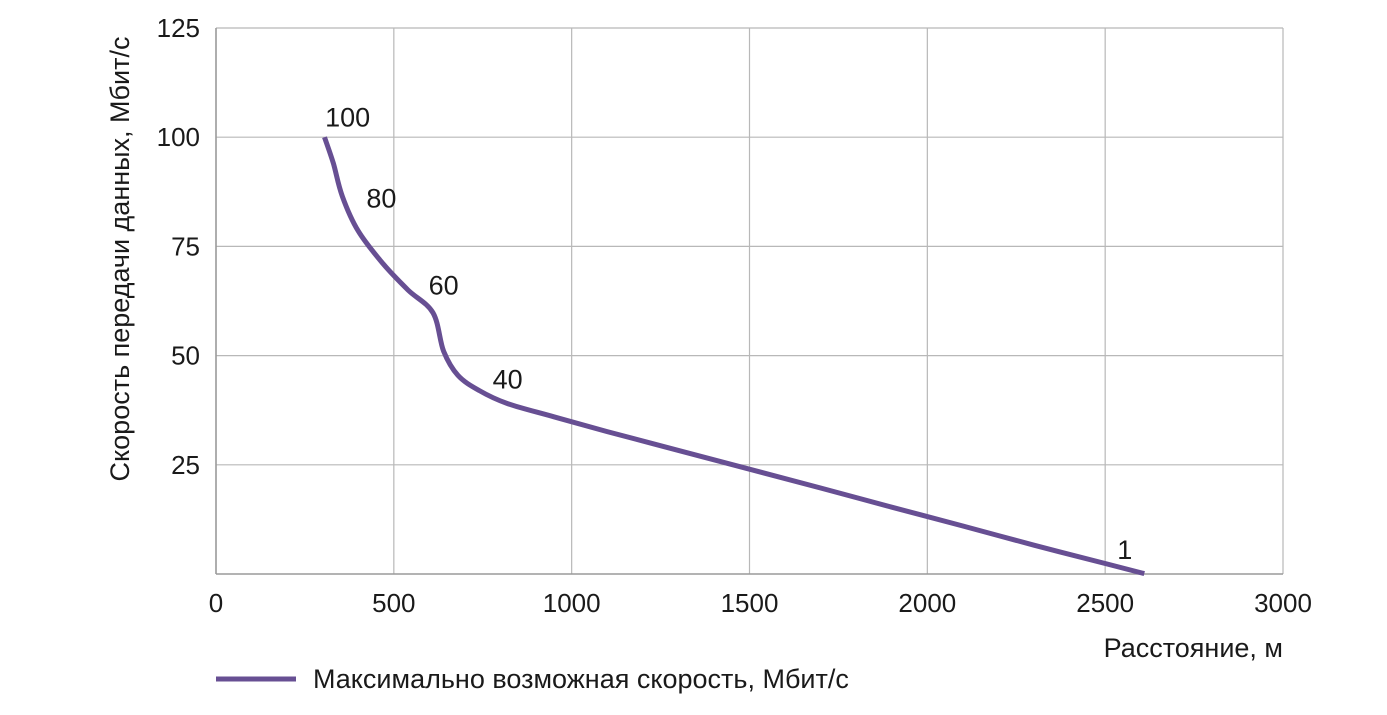 The width and height of the screenshot is (1387, 715). What do you see at coordinates (1124, 550) in the screenshot?
I see `data-label: 1` at bounding box center [1124, 550].